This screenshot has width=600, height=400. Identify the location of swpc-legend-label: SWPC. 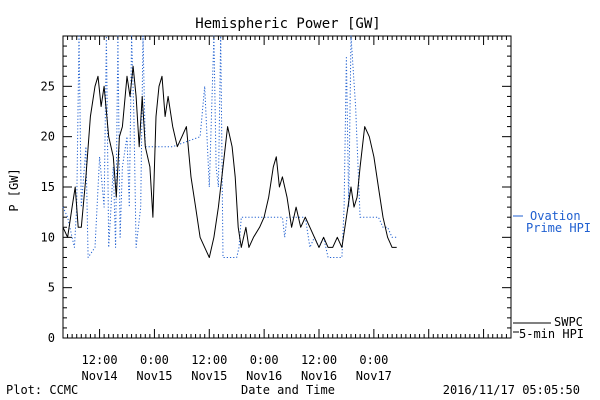
(568, 322).